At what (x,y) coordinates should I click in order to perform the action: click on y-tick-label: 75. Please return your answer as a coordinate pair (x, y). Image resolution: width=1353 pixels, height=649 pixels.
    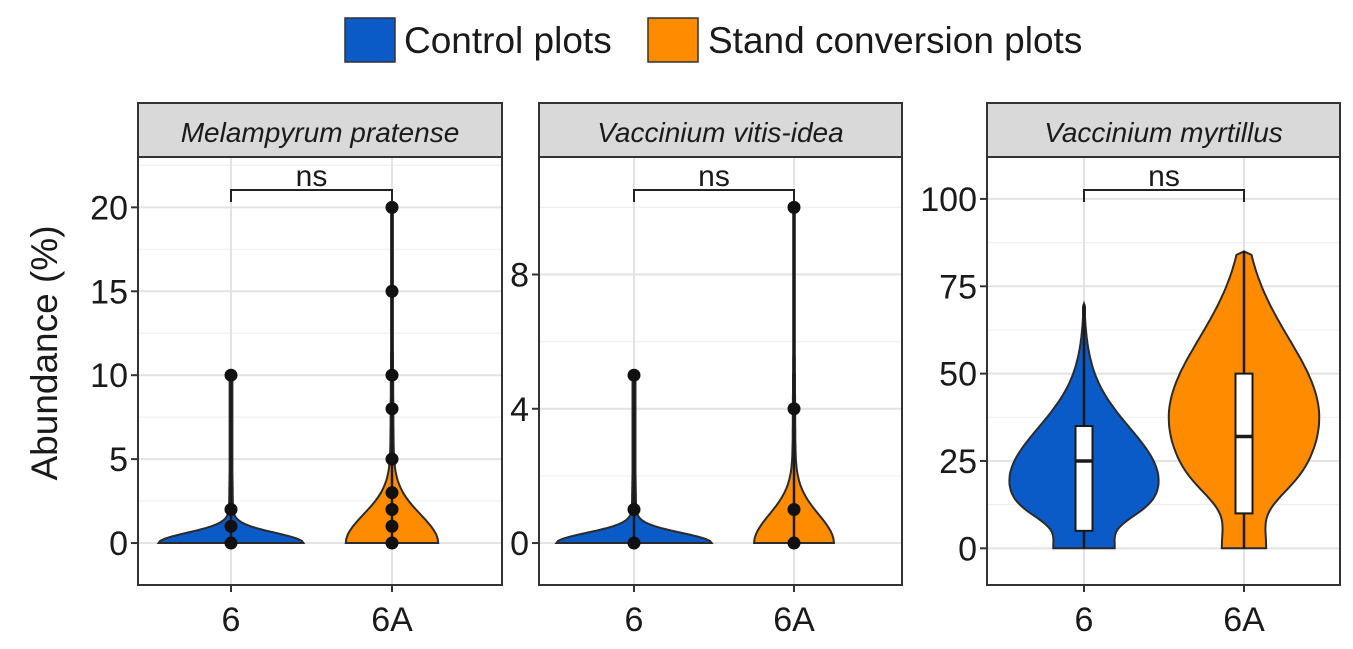
    Looking at the image, I should click on (958, 287).